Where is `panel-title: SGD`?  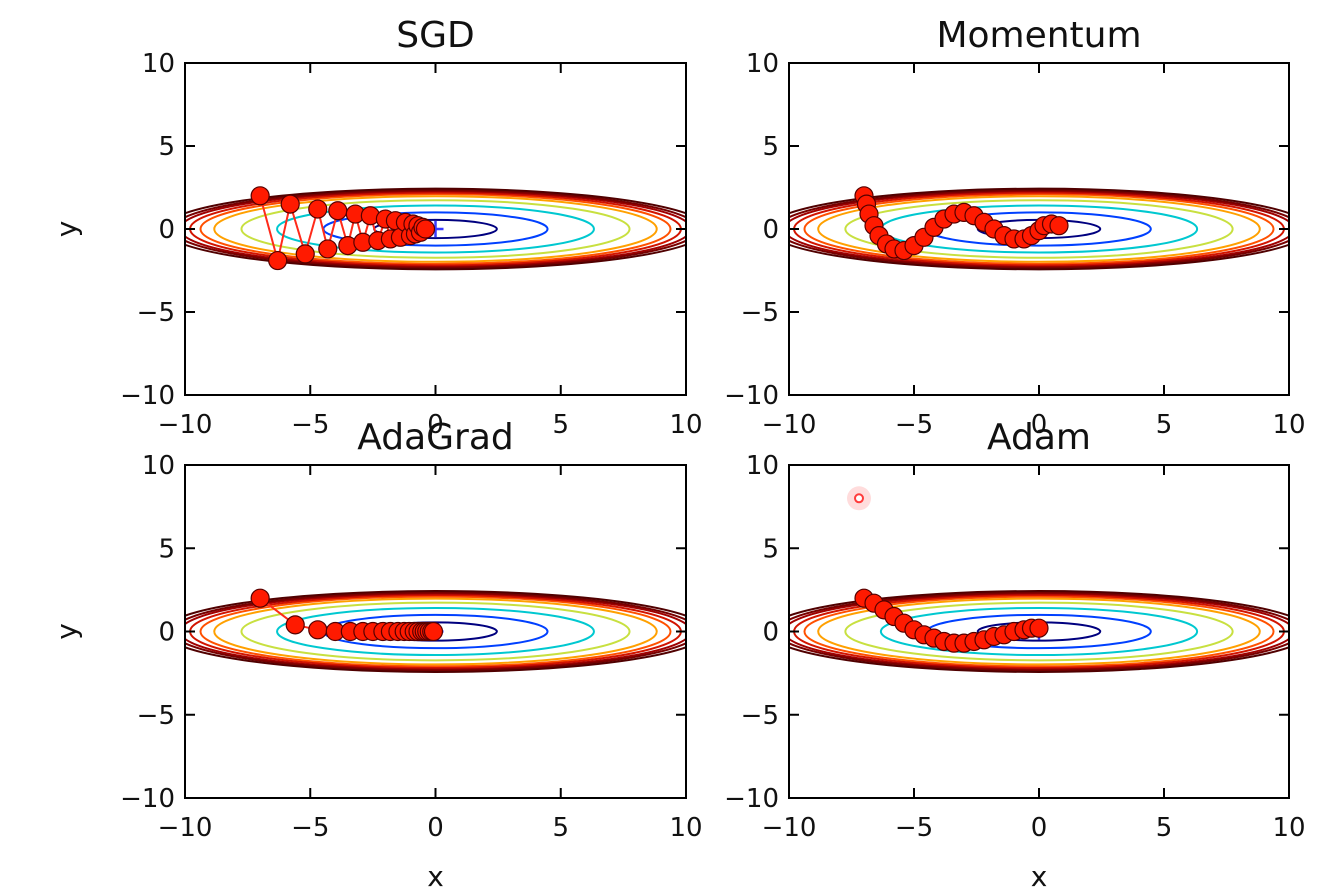 panel-title: SGD is located at coordinates (435, 35).